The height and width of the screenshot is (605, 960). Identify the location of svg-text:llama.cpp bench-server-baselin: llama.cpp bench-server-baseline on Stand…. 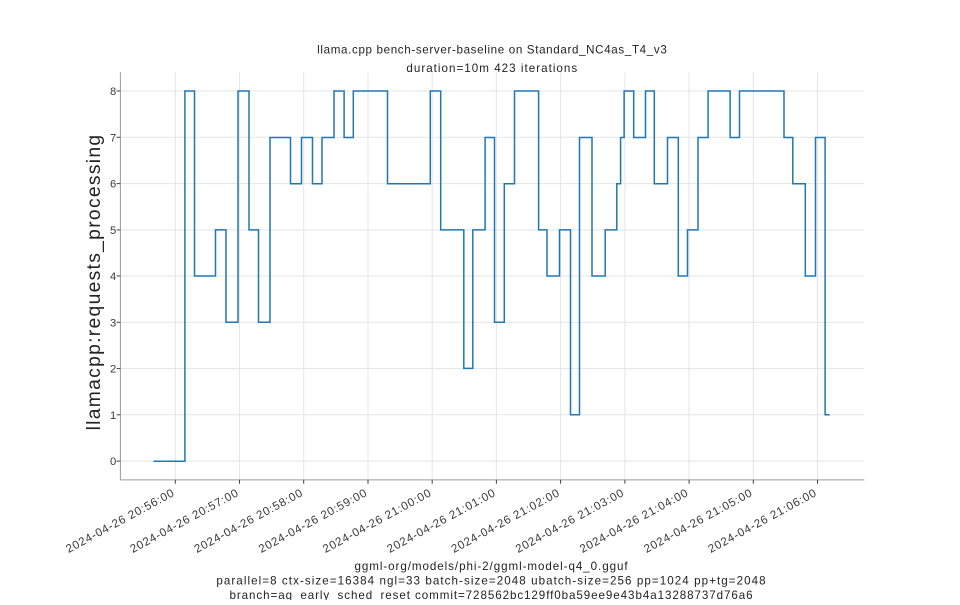
(492, 50).